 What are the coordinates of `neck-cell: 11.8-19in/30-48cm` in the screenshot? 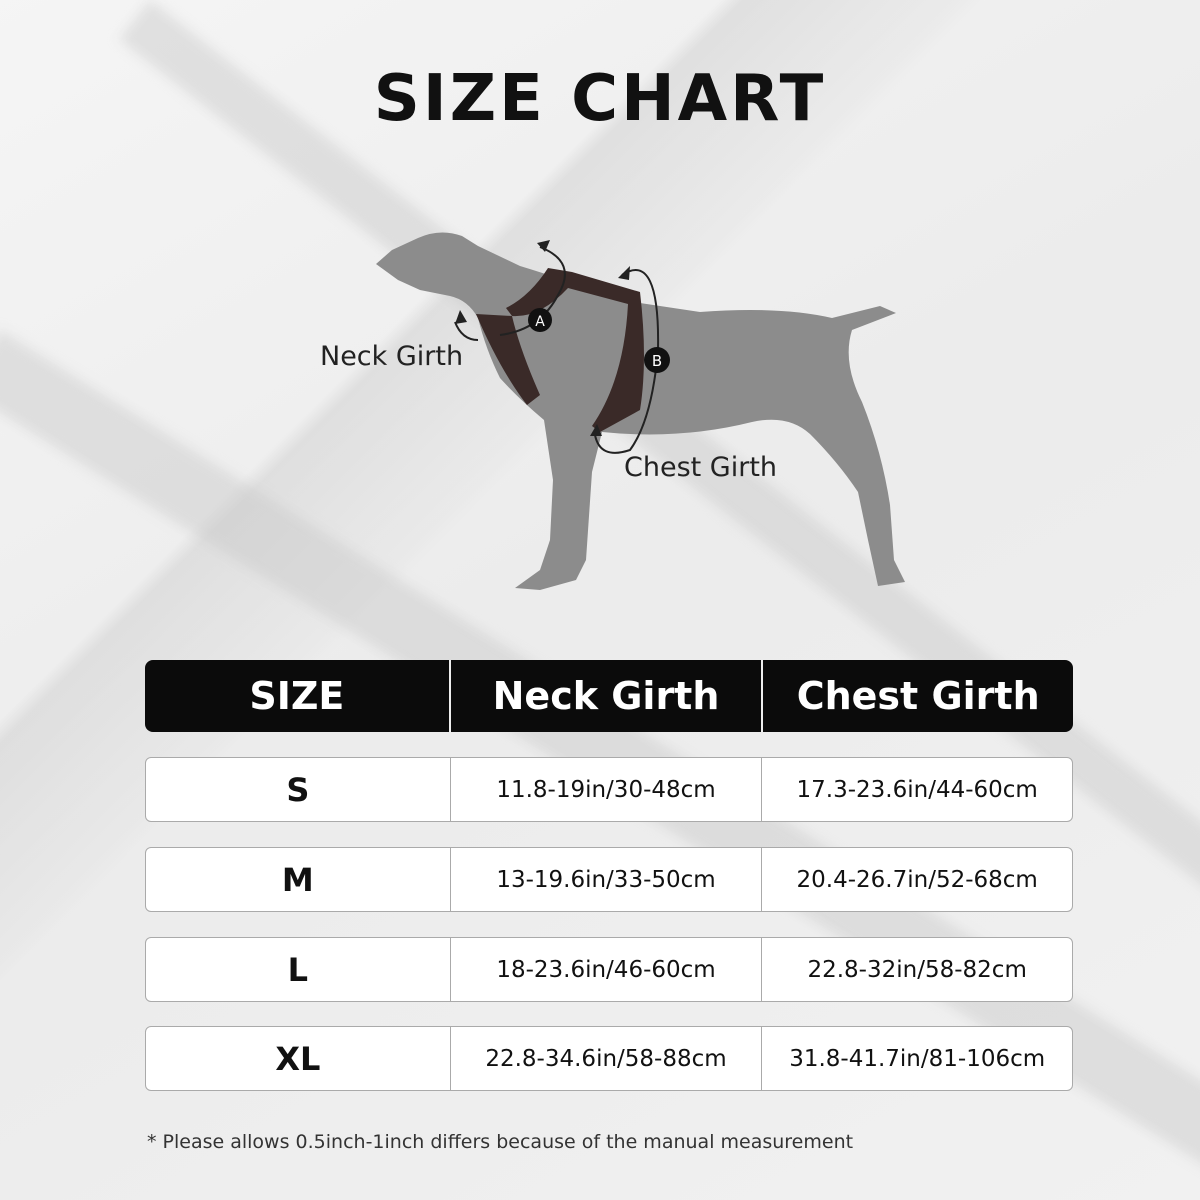 It's located at (607, 789).